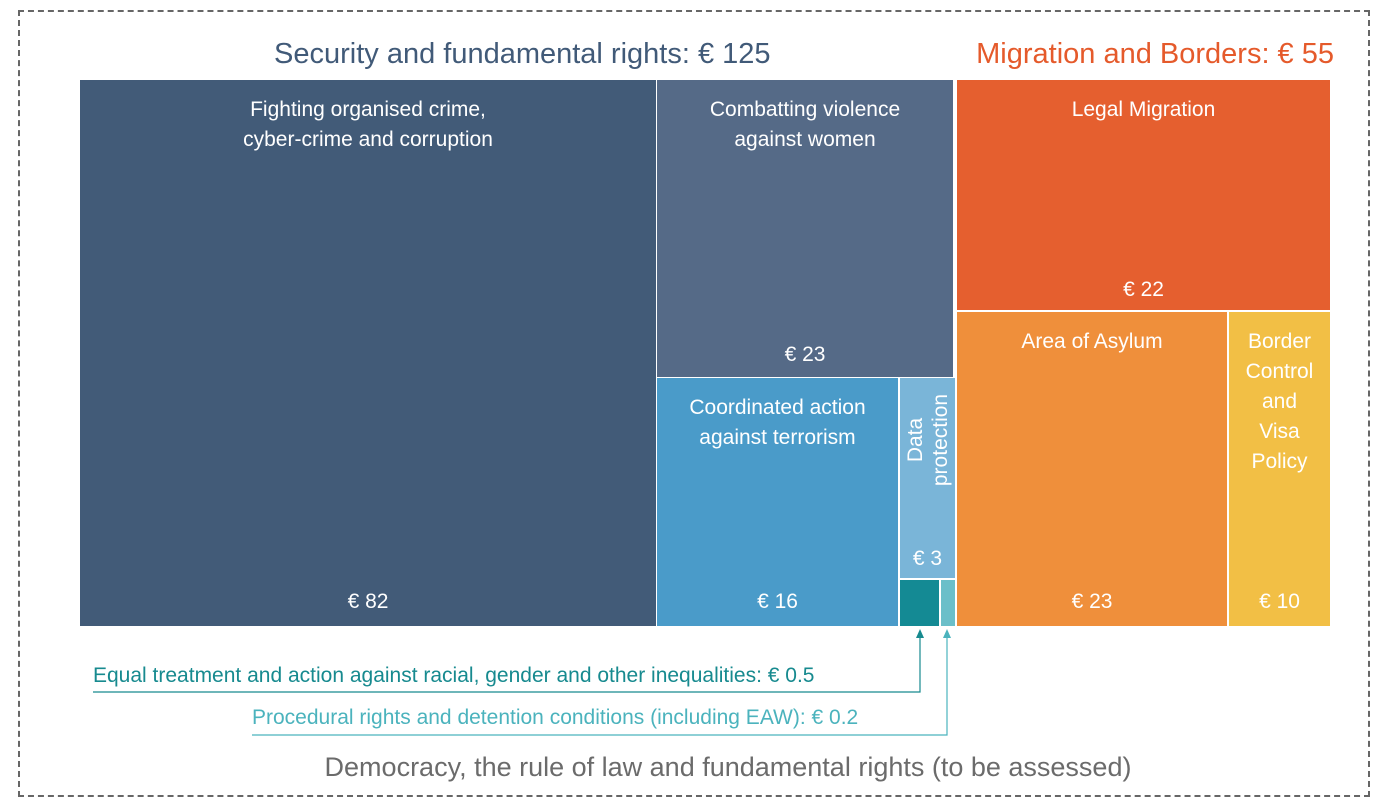 Image resolution: width=1380 pixels, height=806 pixels. What do you see at coordinates (1143, 195) in the screenshot?
I see `treemap-cell: Legal Migration € 22` at bounding box center [1143, 195].